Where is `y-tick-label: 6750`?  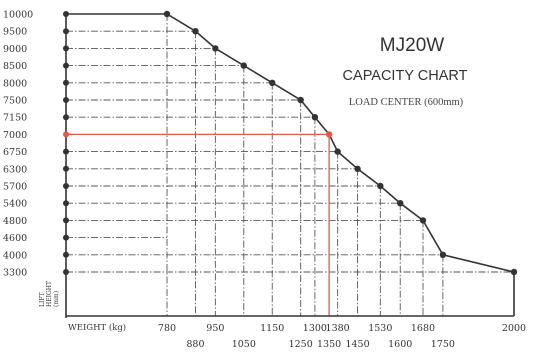
y-tick-label: 6750 is located at coordinates (15, 152).